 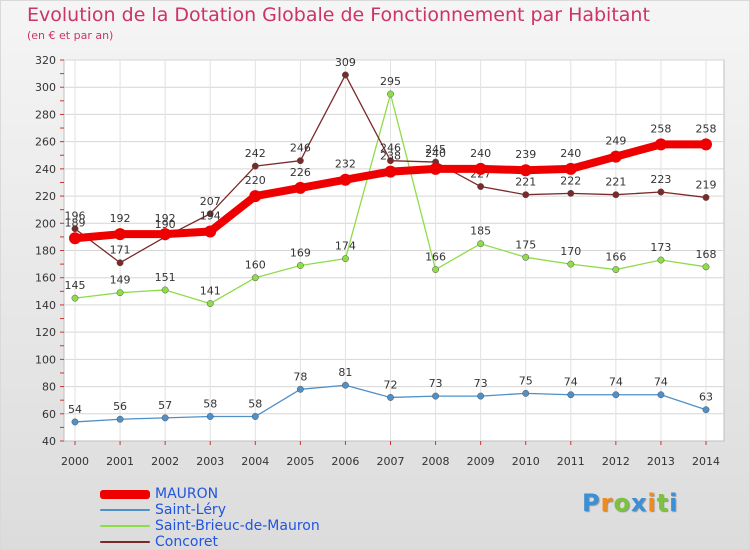 I want to click on data-label: 54, so click(x=75, y=409).